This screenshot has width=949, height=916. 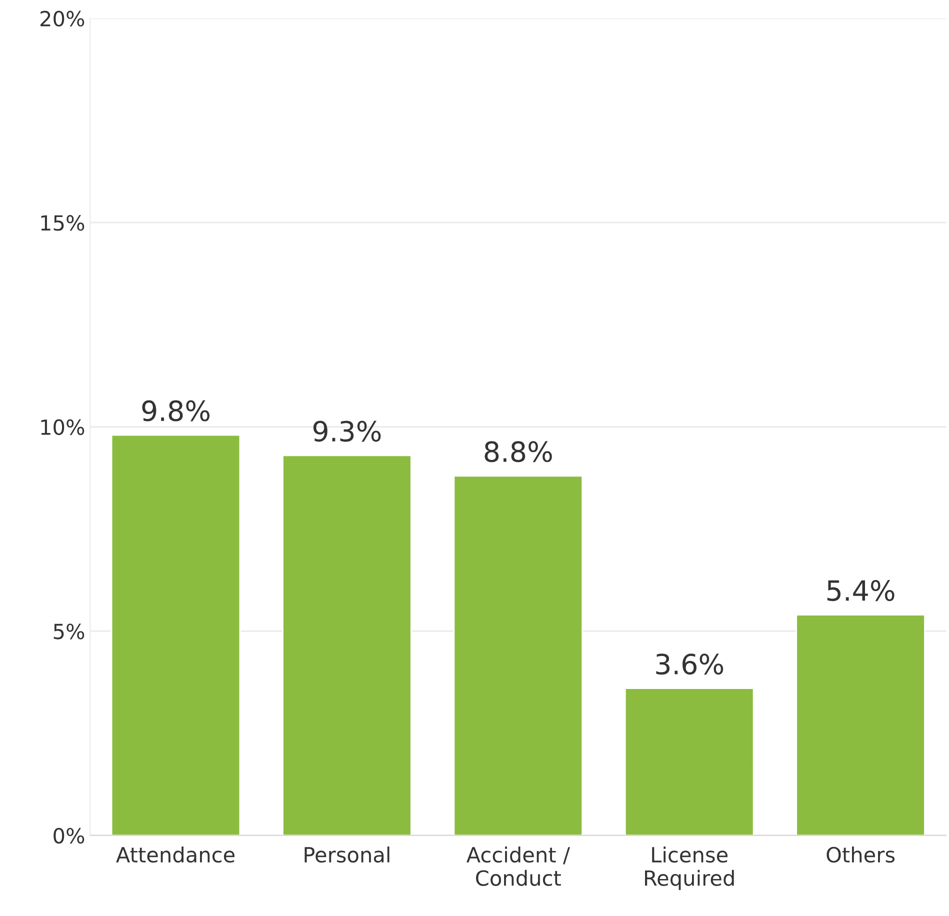 I want to click on y-tick-label: 15%, so click(x=62, y=223).